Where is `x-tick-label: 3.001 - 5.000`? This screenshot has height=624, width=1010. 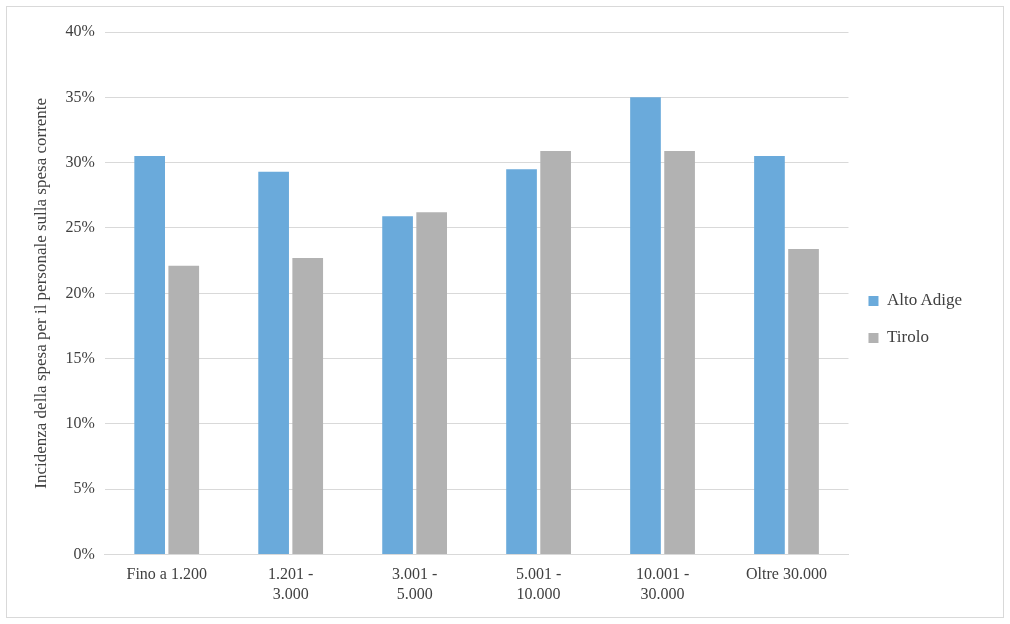 x-tick-label: 3.001 - 5.000 is located at coordinates (414, 583).